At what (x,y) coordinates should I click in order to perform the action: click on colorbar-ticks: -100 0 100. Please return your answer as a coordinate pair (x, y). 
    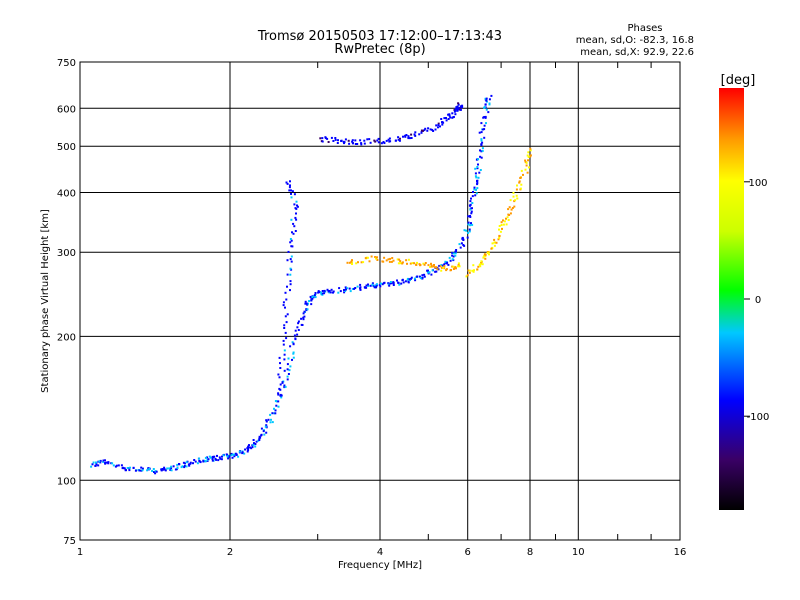
    Looking at the image, I should click on (756, 300).